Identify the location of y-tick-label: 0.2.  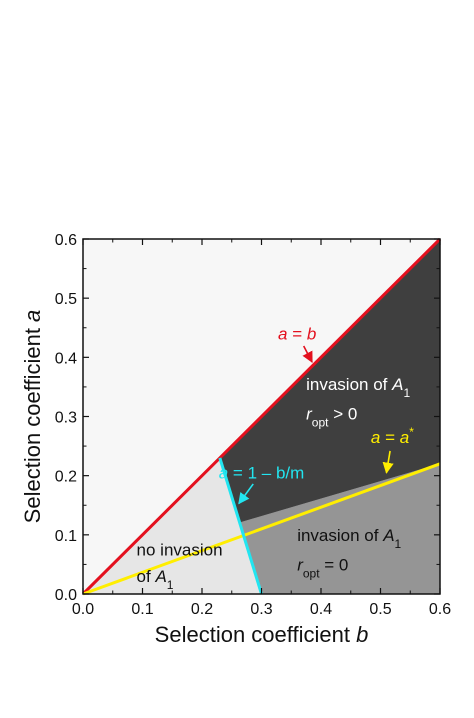
(66, 477).